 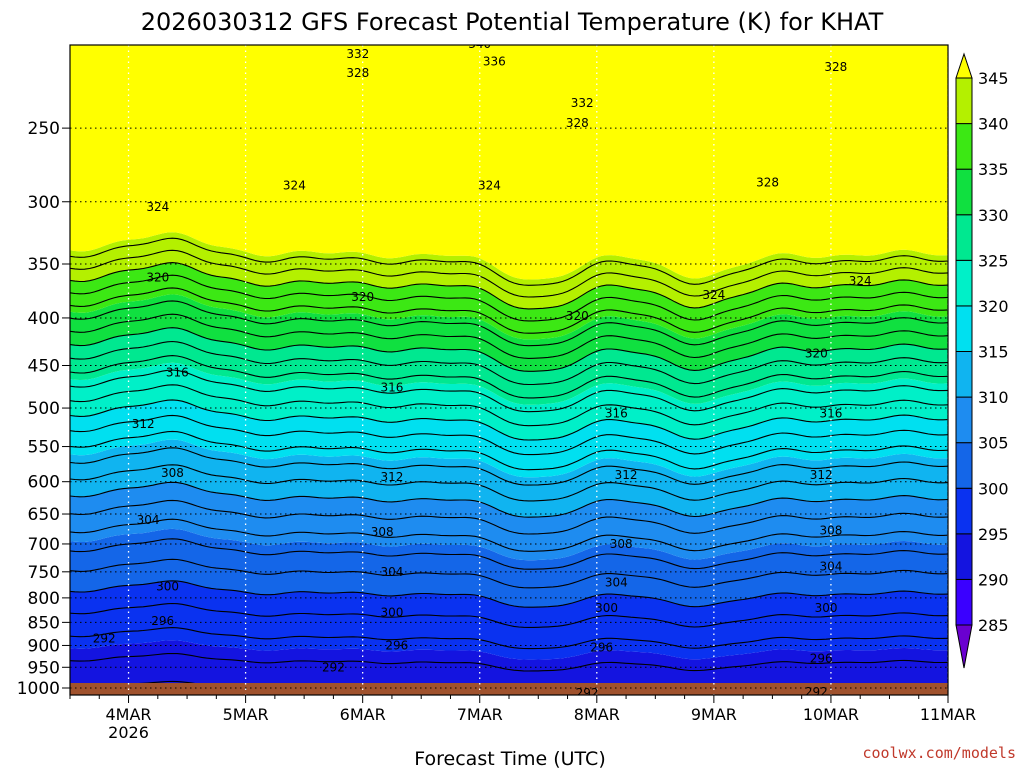 I want to click on colorbar-tick-label: 340, so click(x=993, y=124).